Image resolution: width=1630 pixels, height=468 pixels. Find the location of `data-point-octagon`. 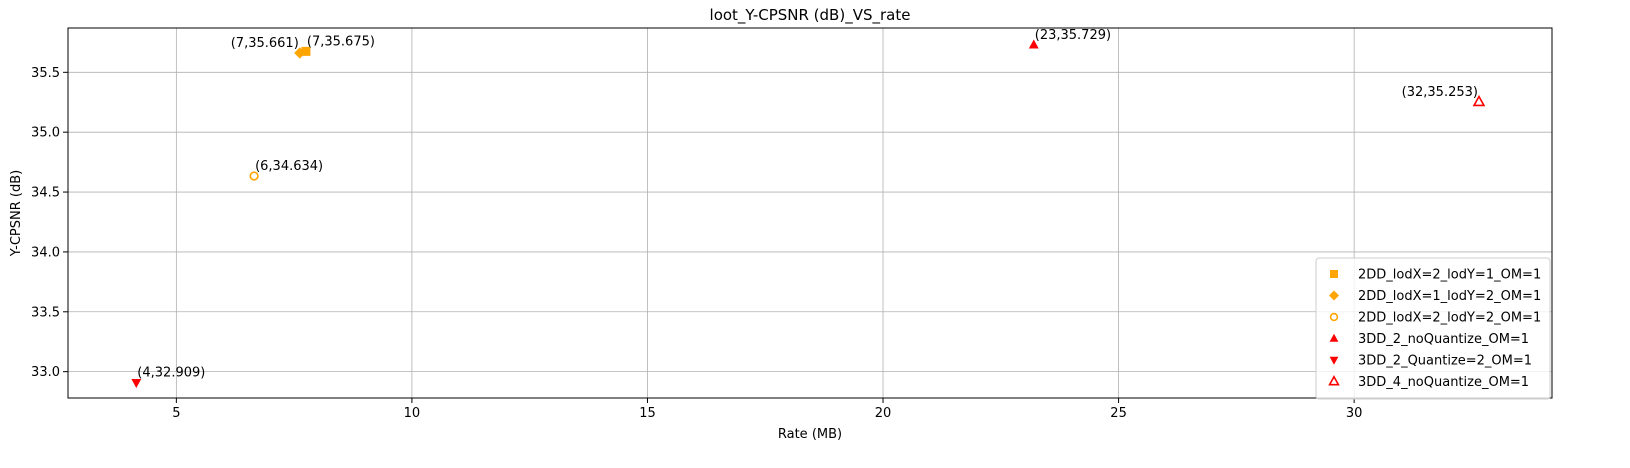

data-point-octagon is located at coordinates (254, 176).